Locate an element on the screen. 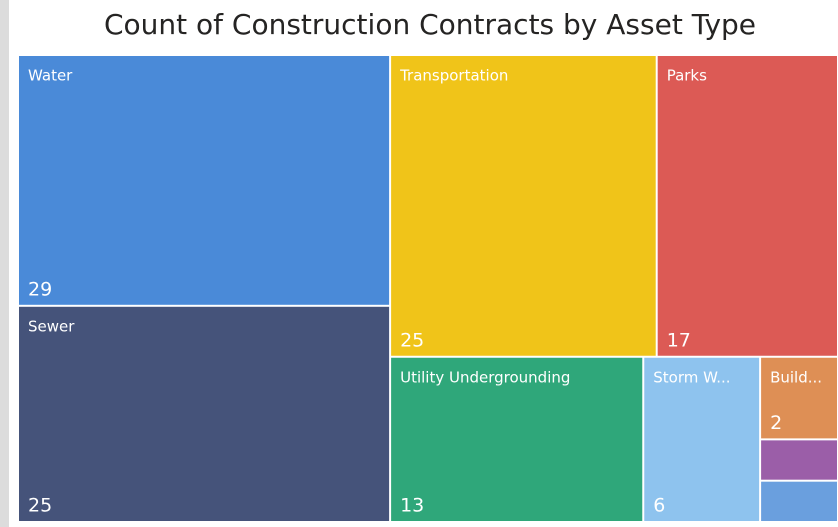 This screenshot has height=527, width=838. tile-label: Sewer is located at coordinates (51, 326).